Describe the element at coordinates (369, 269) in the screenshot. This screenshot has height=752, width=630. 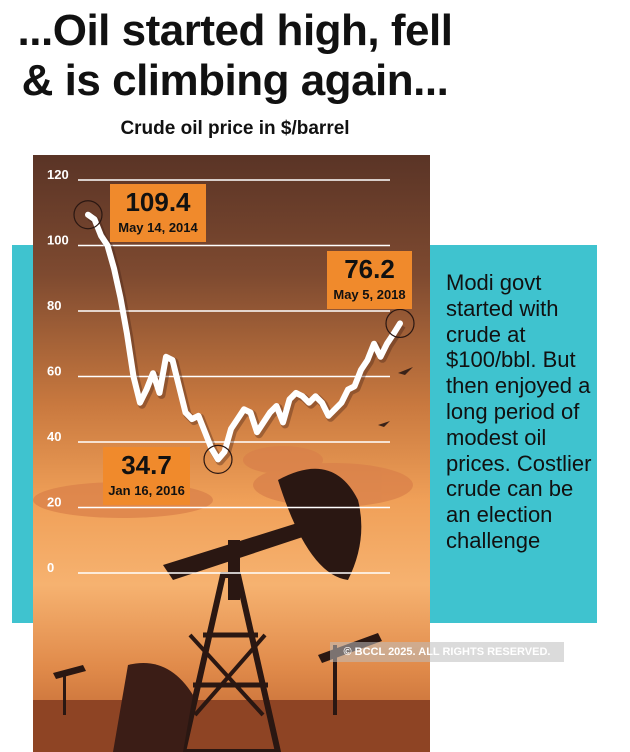
I see `callout-value: 76.2` at that location.